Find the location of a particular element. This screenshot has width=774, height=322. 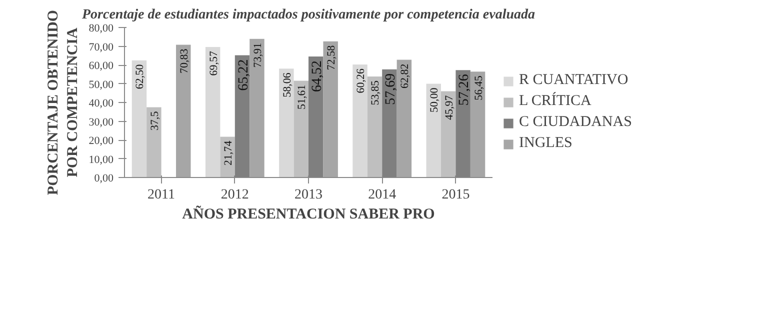

y-axis-title: PORCENTAJE OBTENIDO POR COMPETENCIA is located at coordinates (63, 103).